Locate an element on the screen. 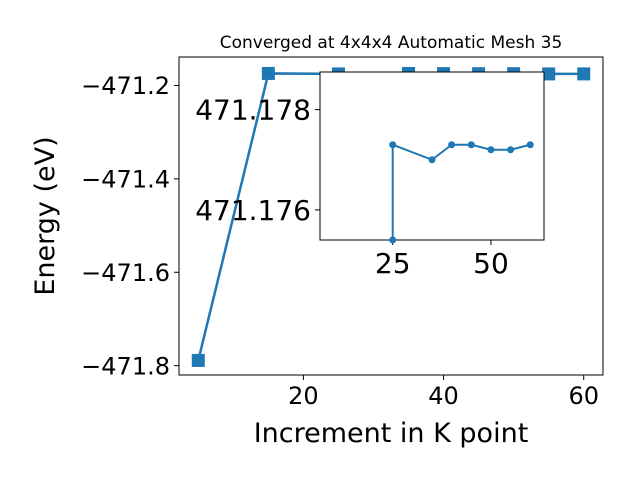 This screenshot has width=640, height=480. main-y-tick-label: −471.4 is located at coordinates (125, 180).